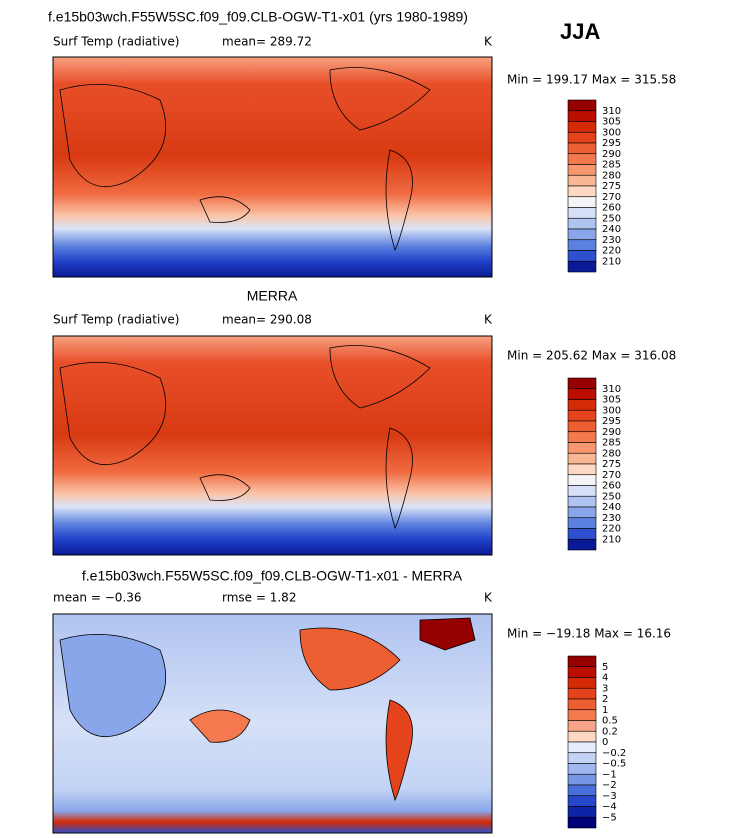 The image size is (733, 838). Describe the element at coordinates (611, 443) in the screenshot. I see `colorbar-label: 285` at that location.